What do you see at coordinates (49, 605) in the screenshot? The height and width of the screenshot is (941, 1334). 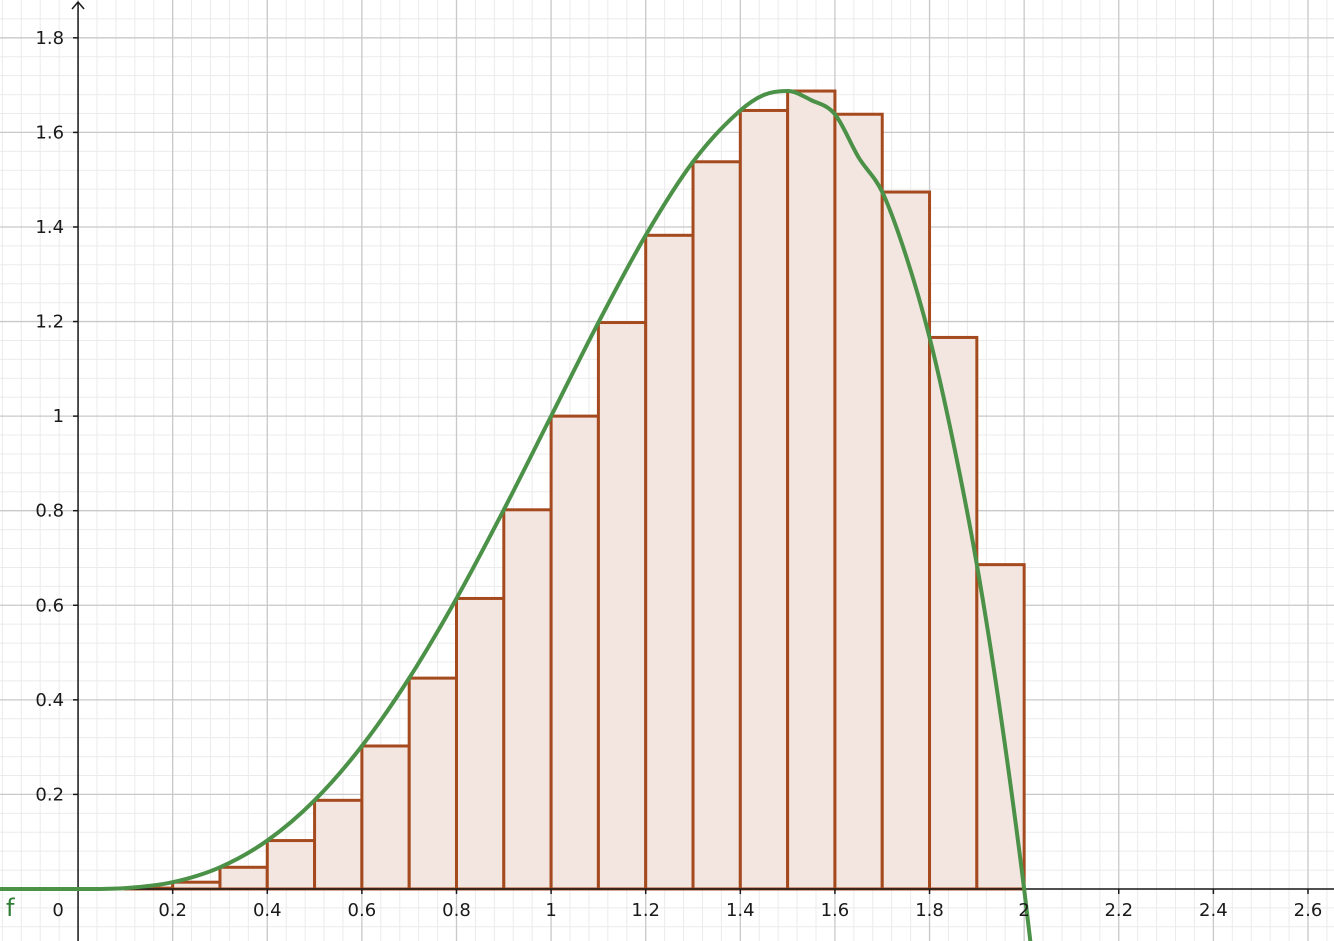 I see `y-tick-label: 0.6` at bounding box center [49, 605].